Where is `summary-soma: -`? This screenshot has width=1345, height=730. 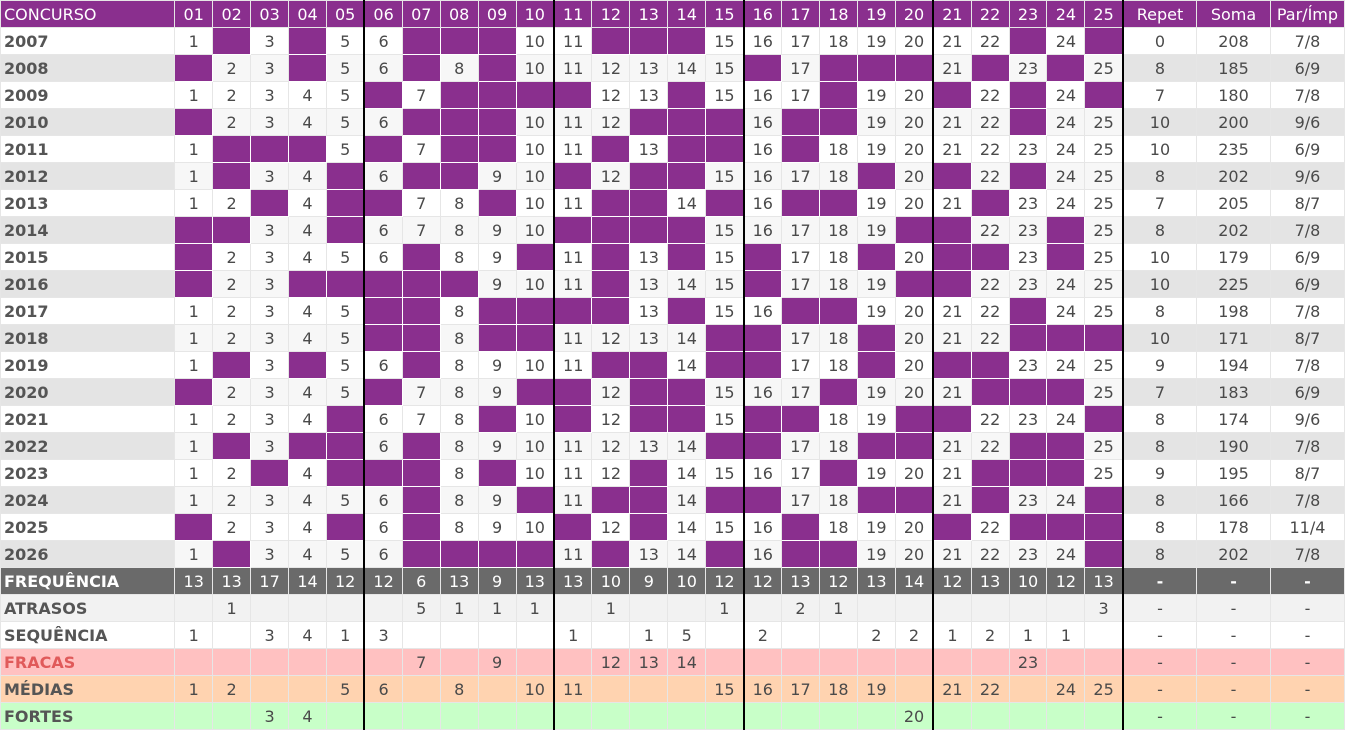
summary-soma: - is located at coordinates (1233, 635).